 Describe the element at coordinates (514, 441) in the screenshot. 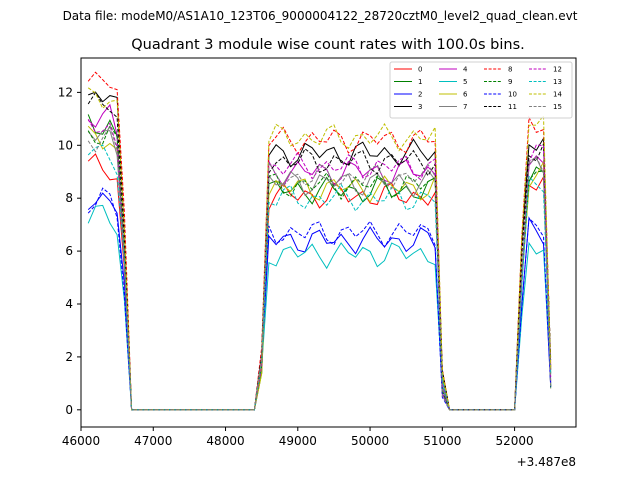

I see `x-tick-label: 52000` at that location.